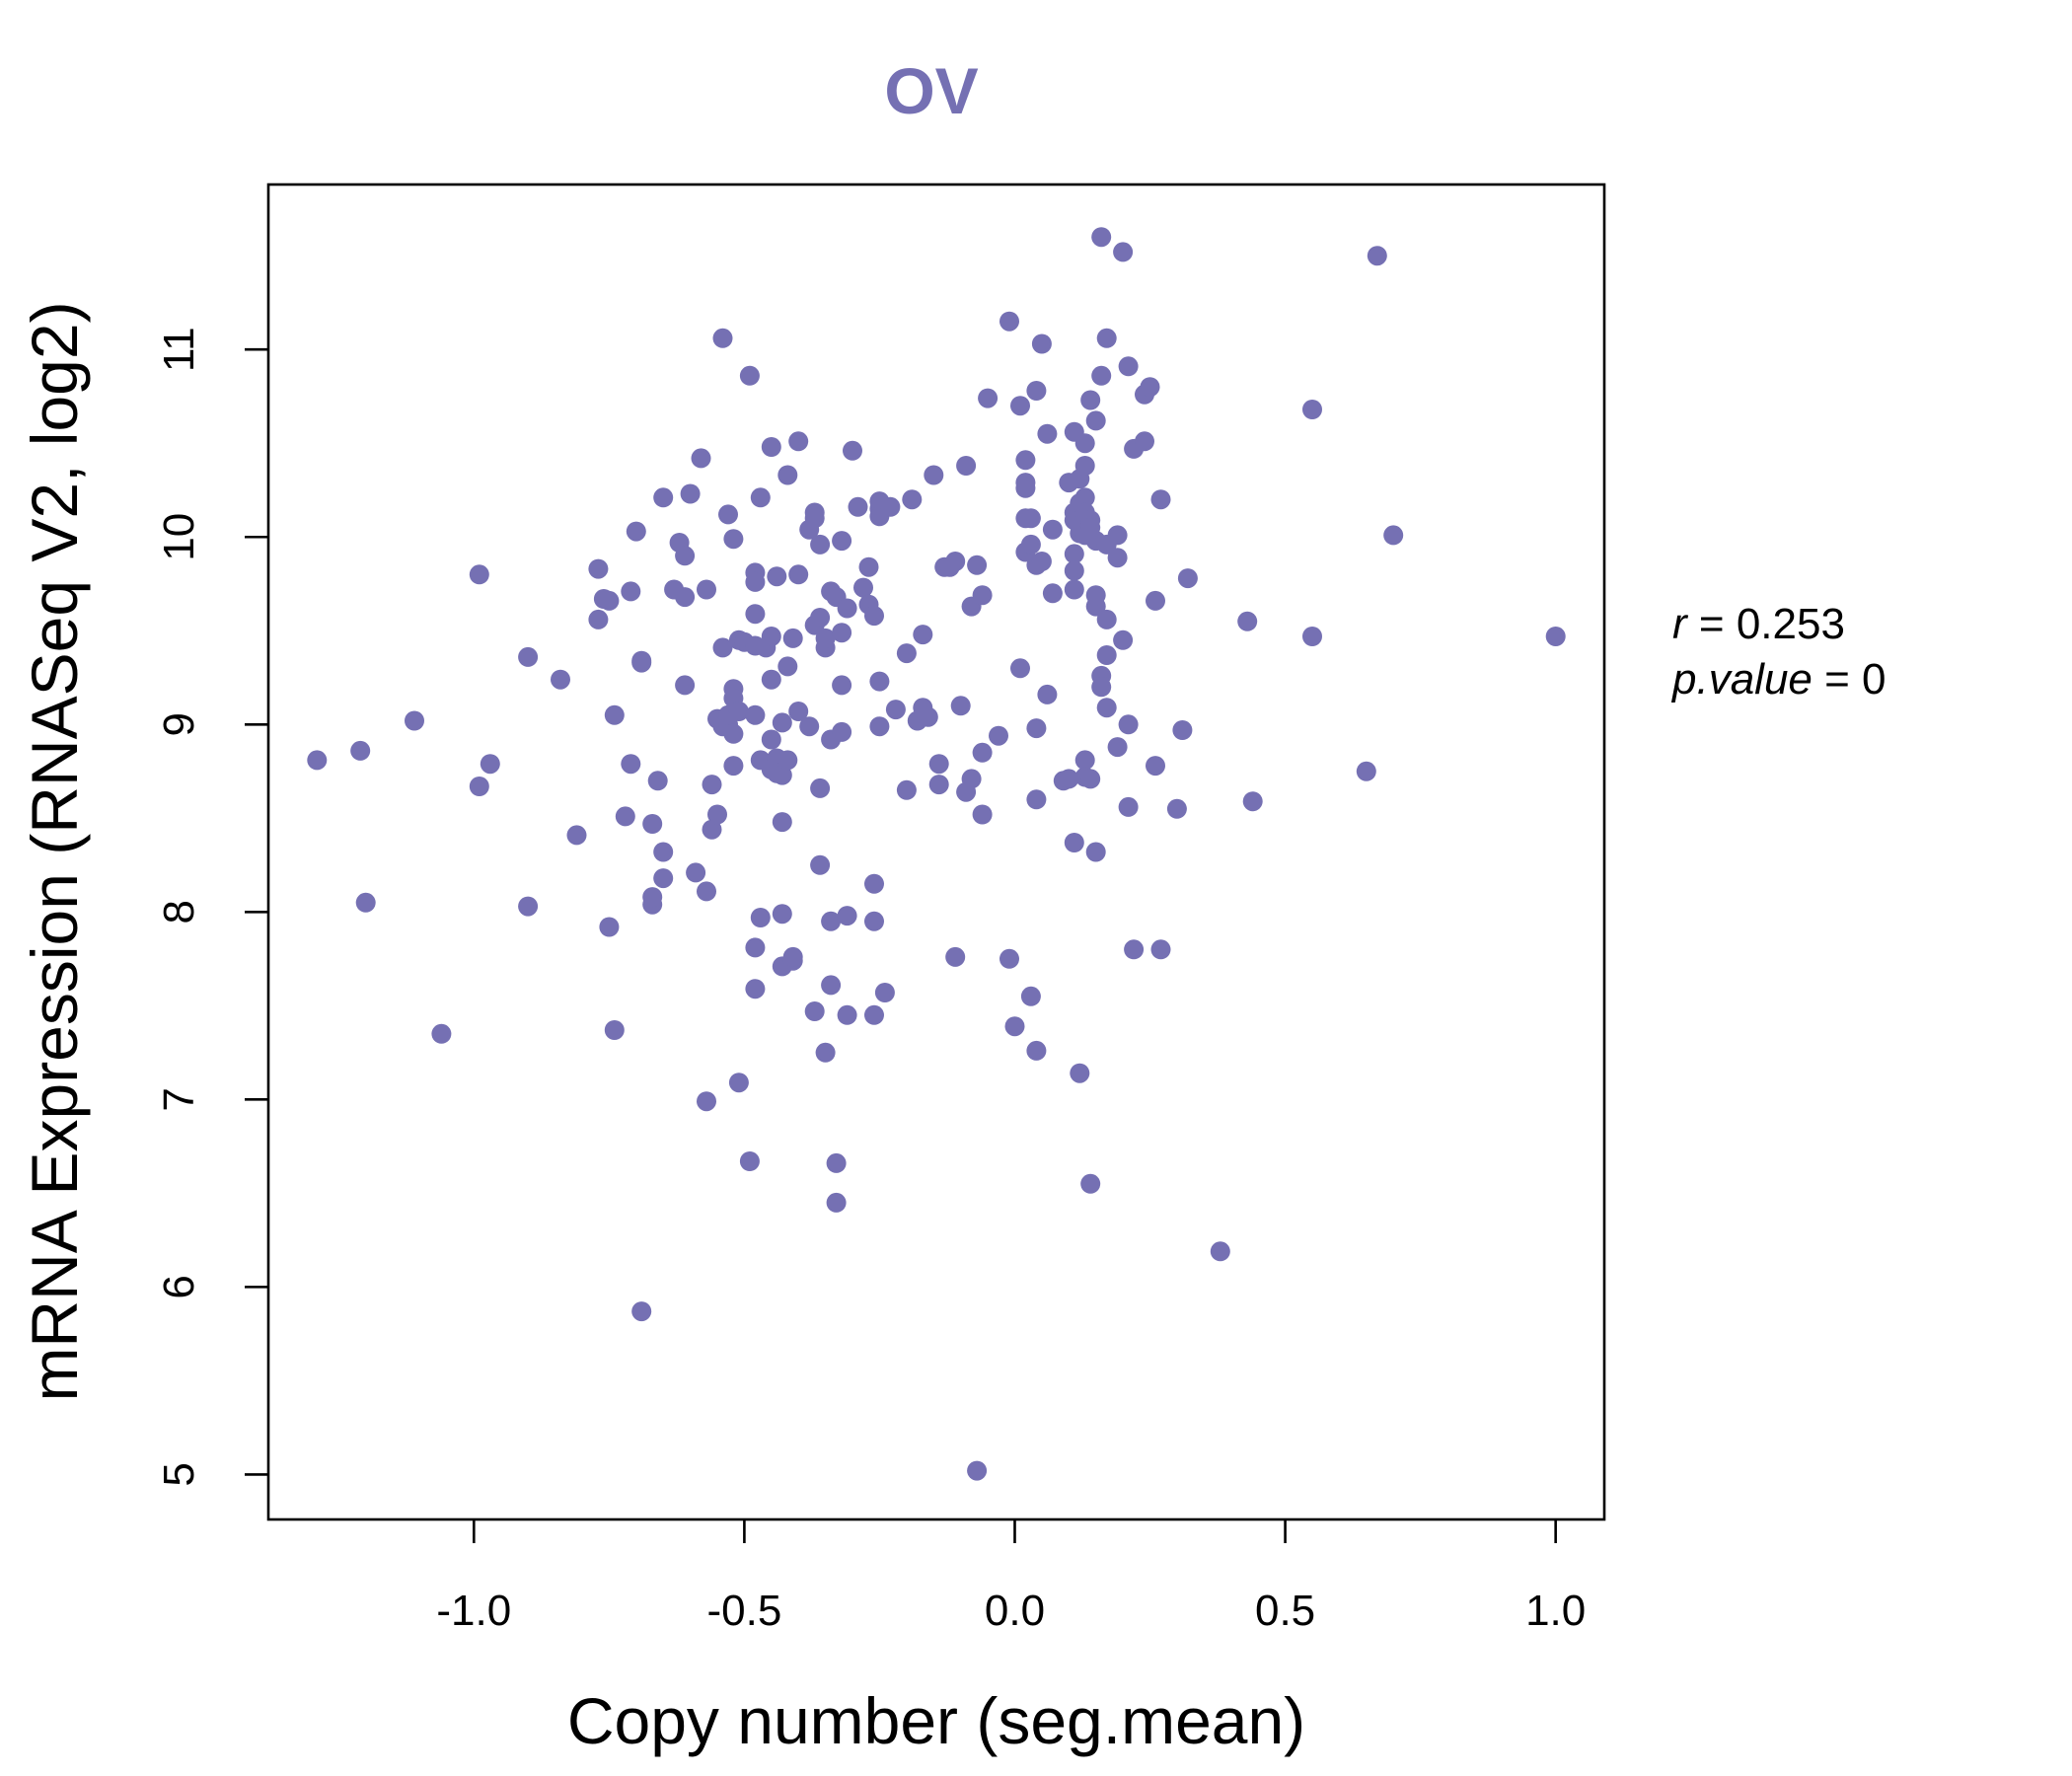 The height and width of the screenshot is (1776, 2072). I want to click on y-tick-label: 10, so click(179, 537).